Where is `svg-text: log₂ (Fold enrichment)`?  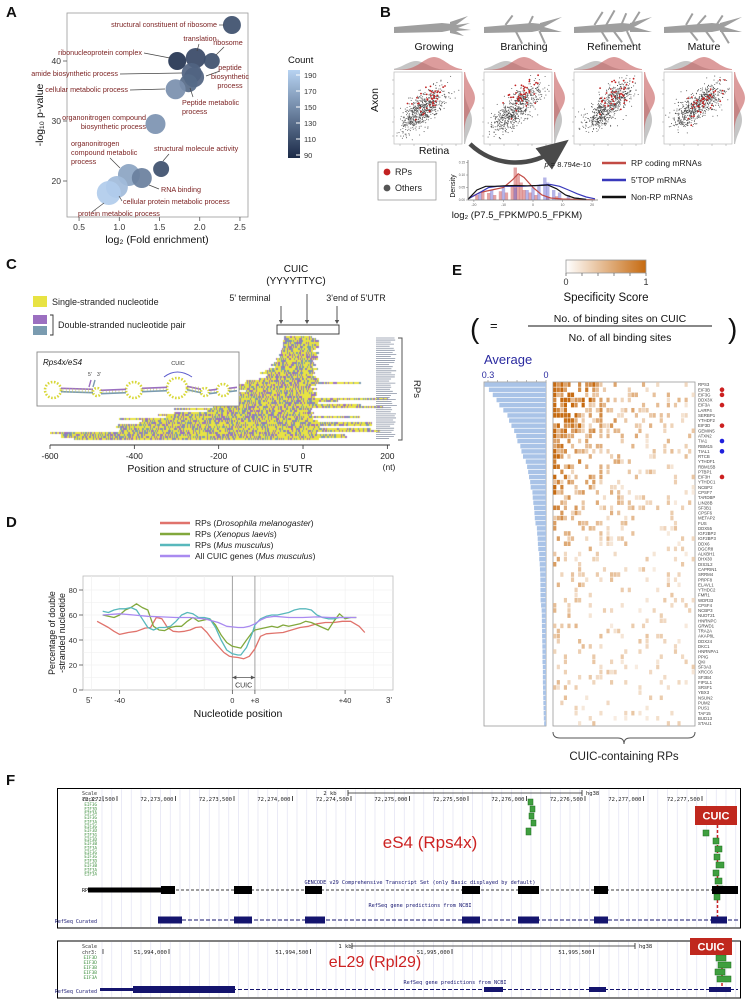 svg-text: log₂ (Fold enrichment) is located at coordinates (156, 240).